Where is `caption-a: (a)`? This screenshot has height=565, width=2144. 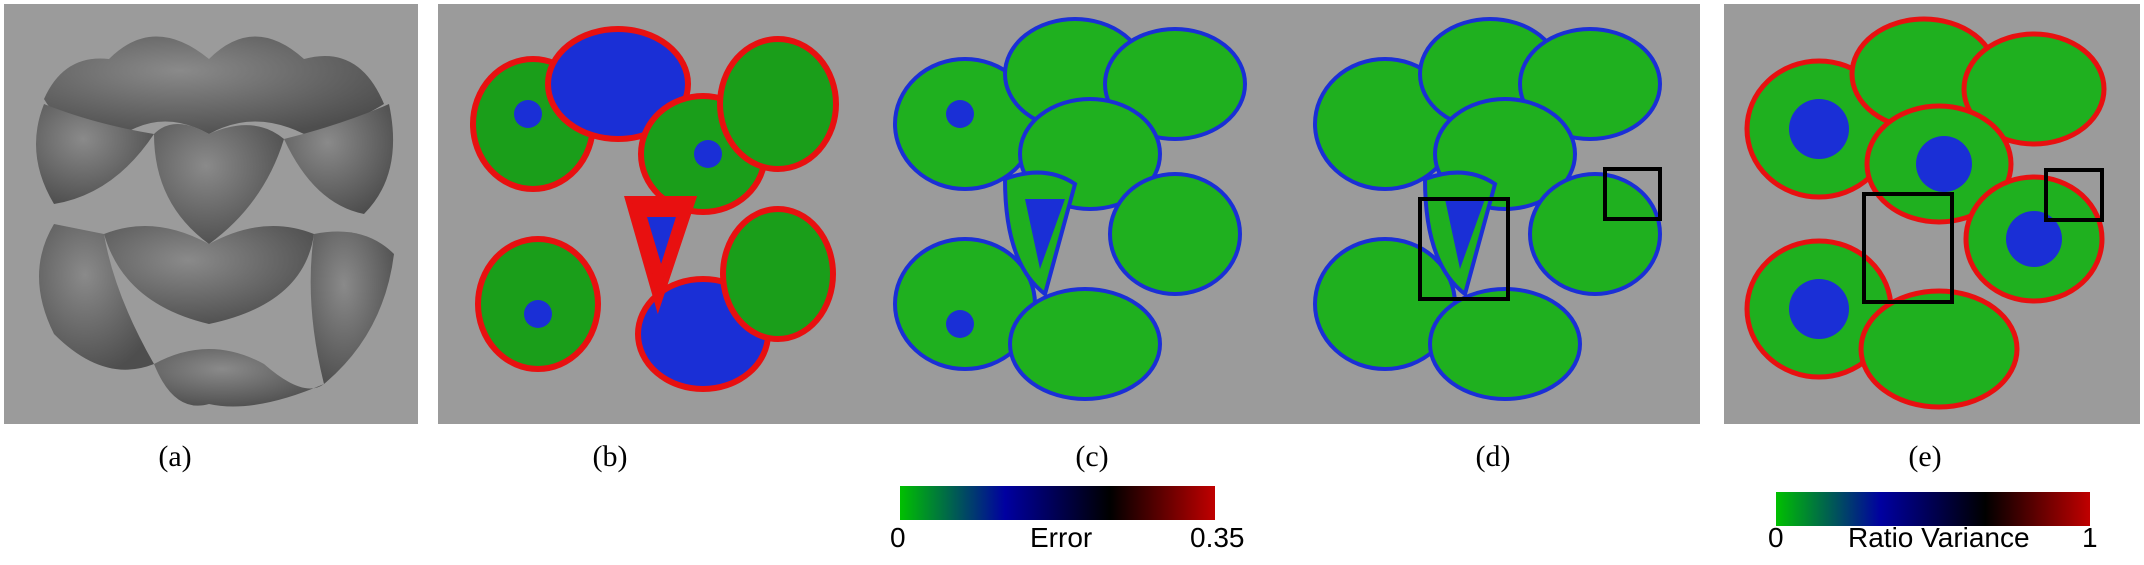 caption-a: (a) is located at coordinates (175, 456).